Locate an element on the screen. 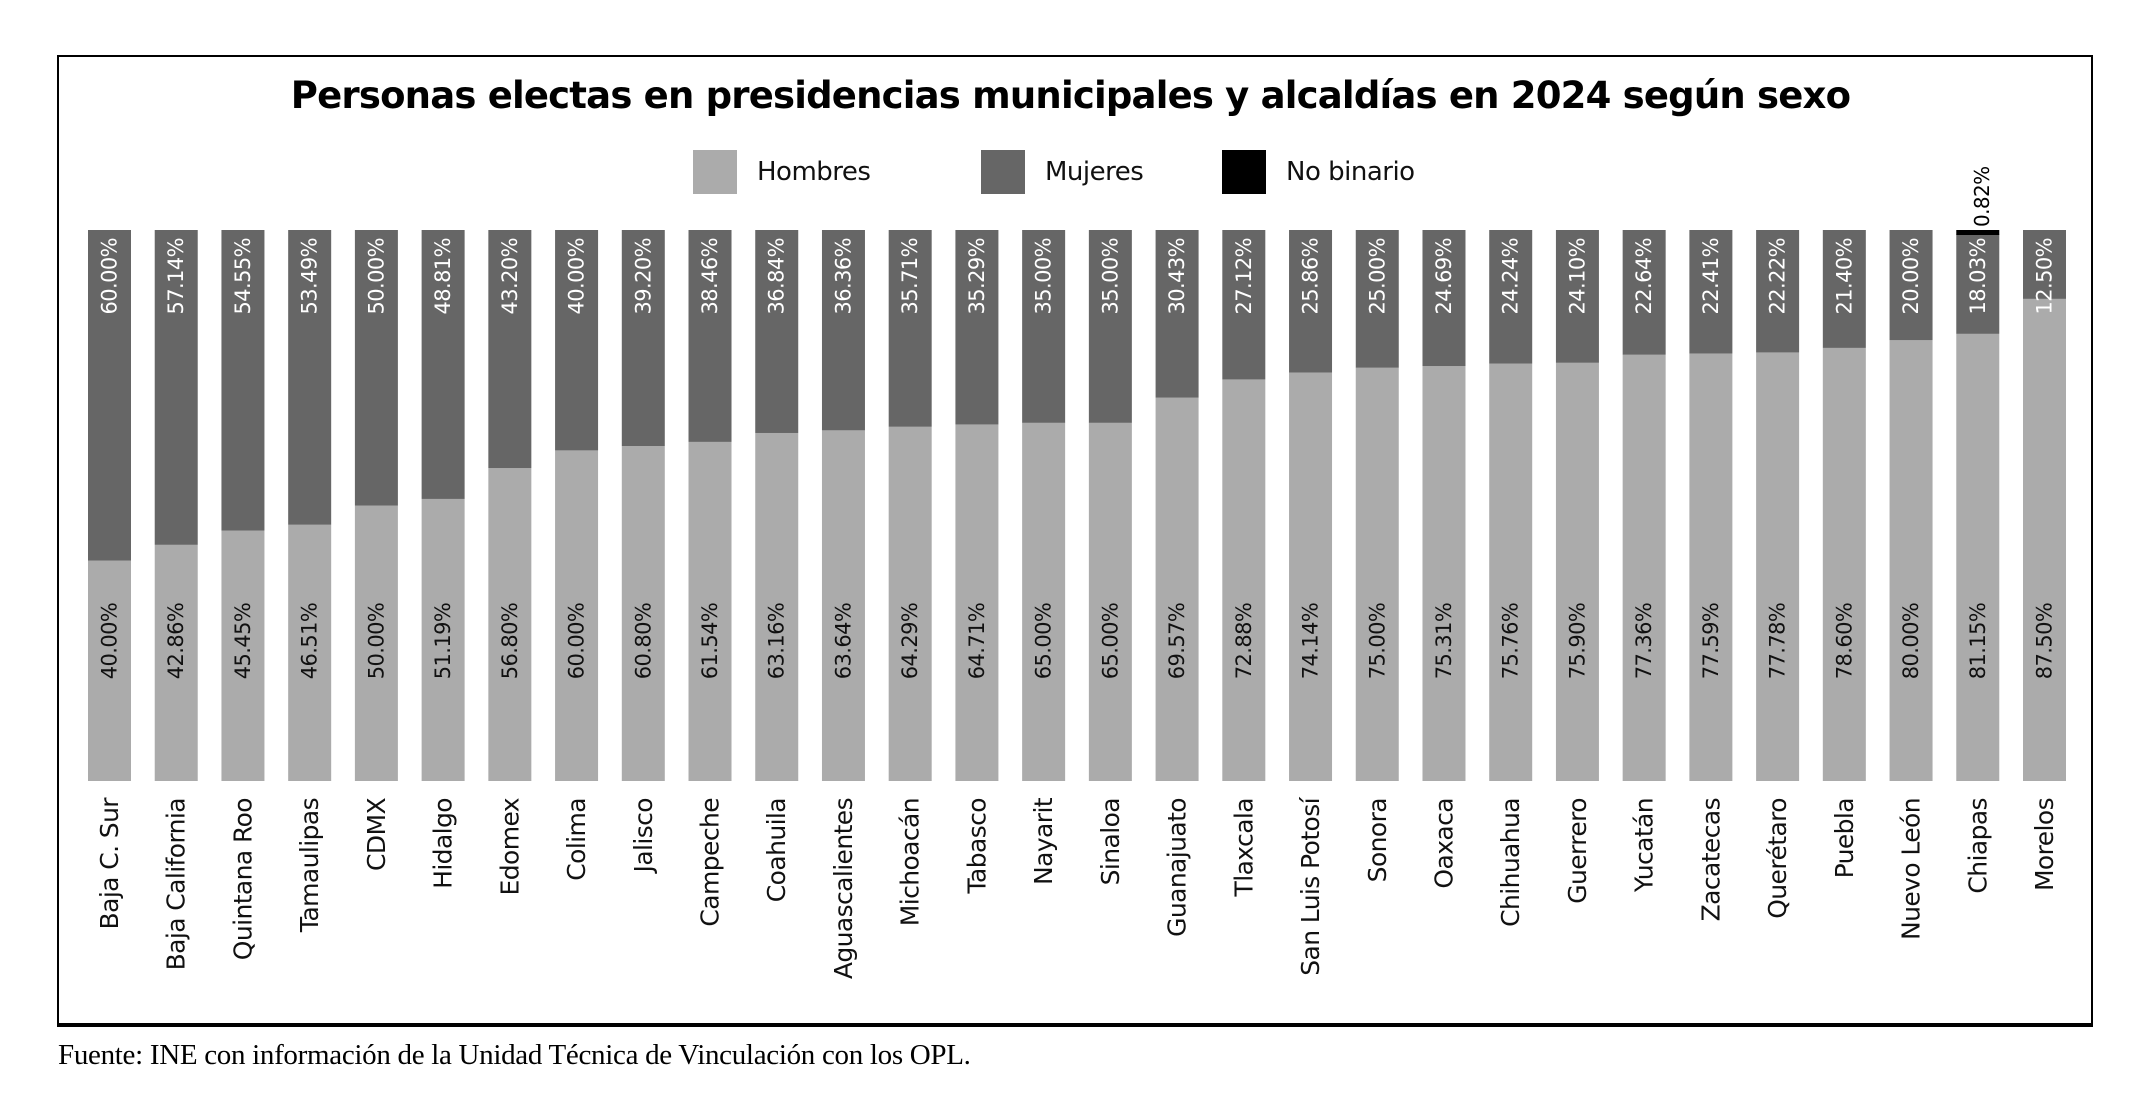  bar-hombres-zacatecas is located at coordinates (1711, 567).